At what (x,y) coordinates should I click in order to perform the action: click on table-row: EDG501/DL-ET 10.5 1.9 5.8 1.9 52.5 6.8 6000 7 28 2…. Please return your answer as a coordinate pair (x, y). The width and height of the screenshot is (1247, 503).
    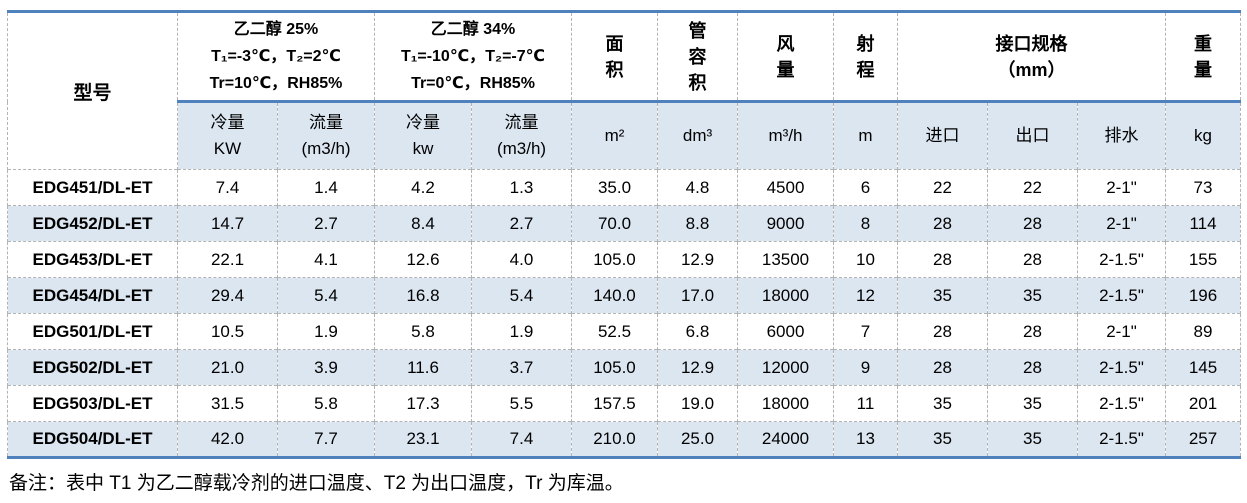
    Looking at the image, I should click on (624, 331).